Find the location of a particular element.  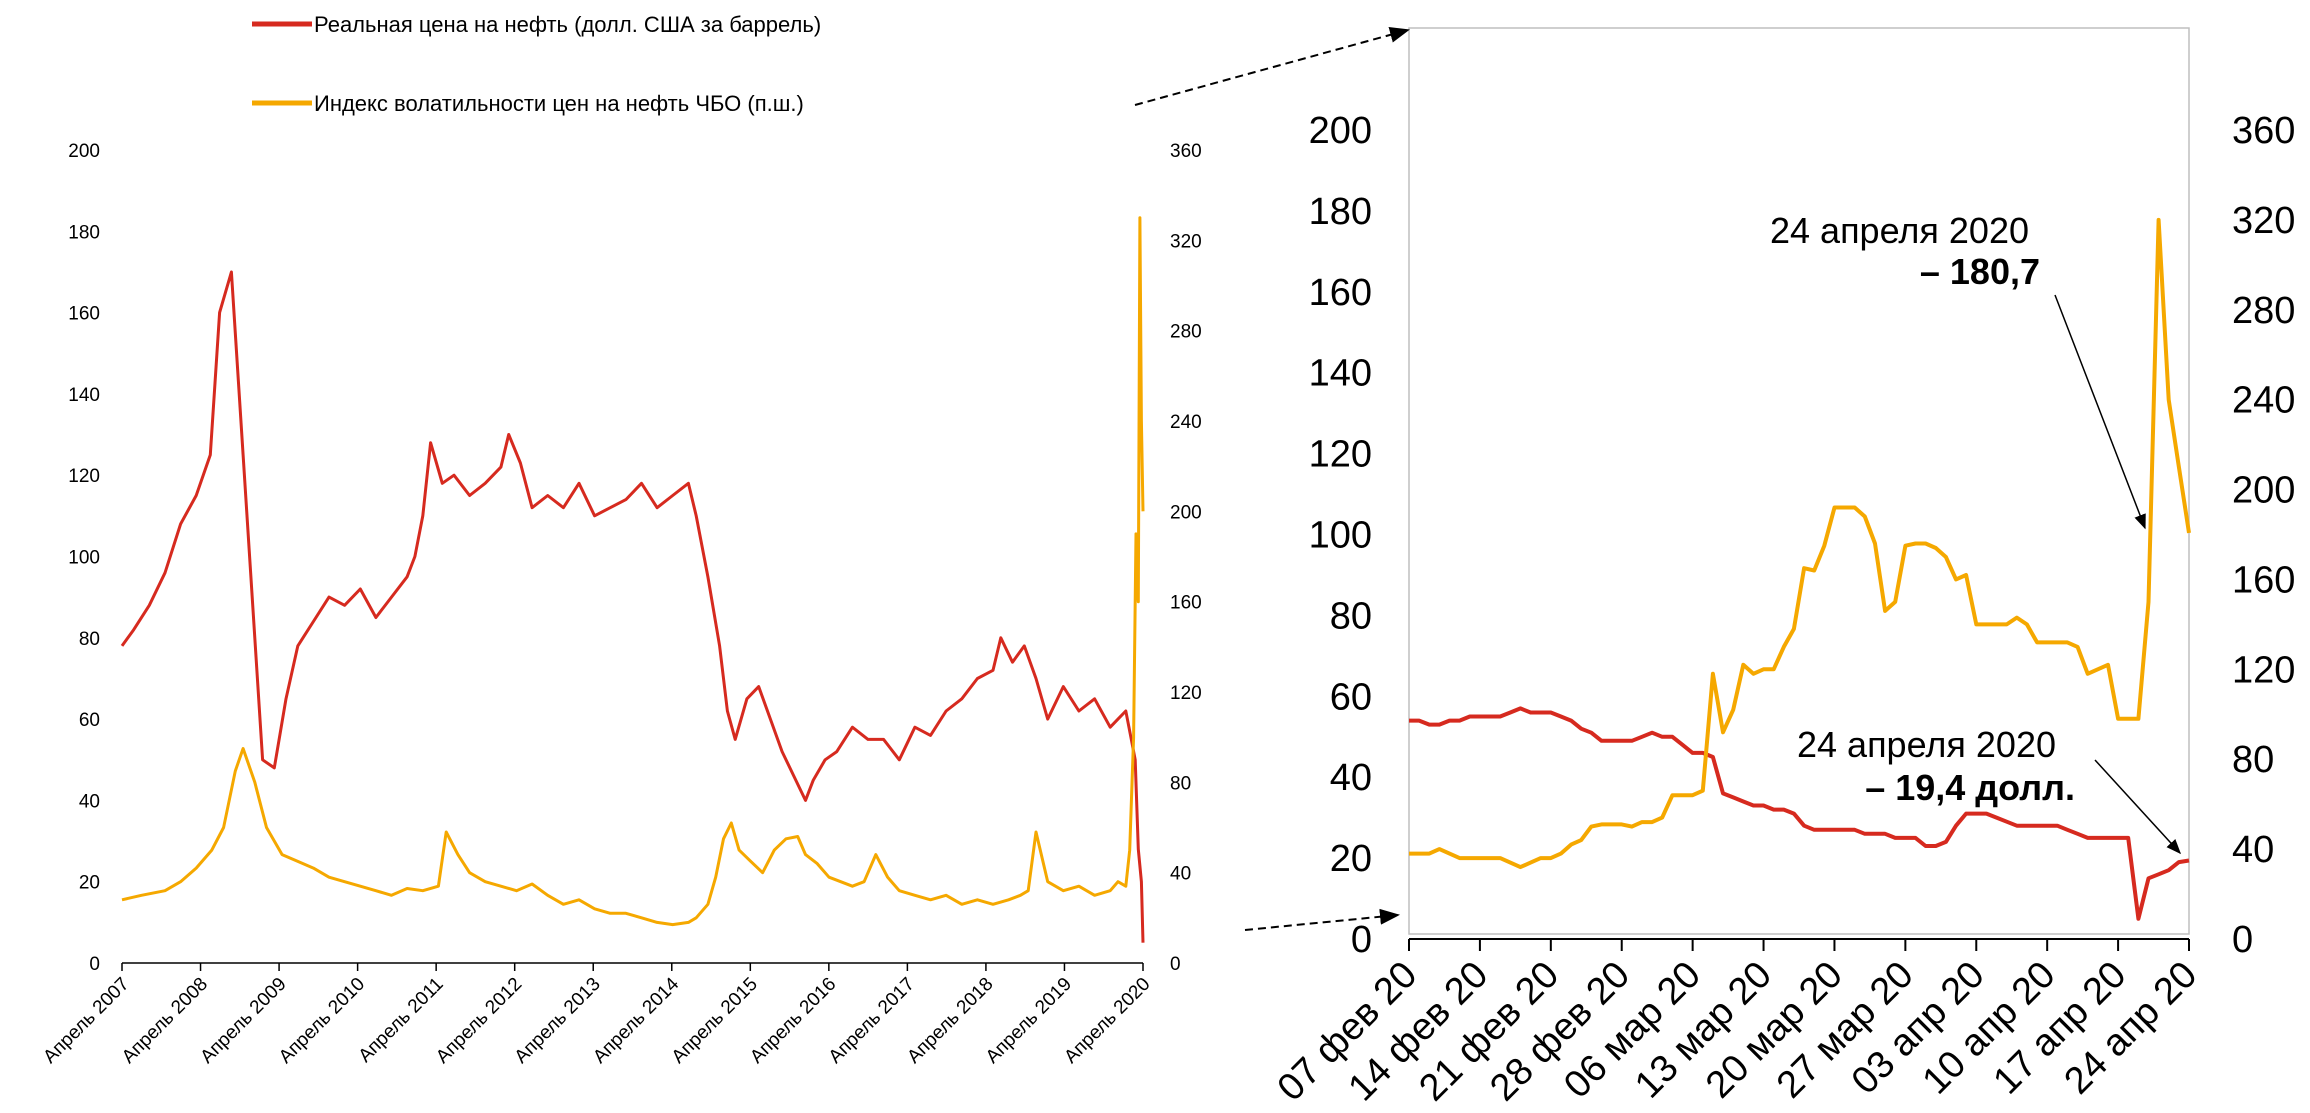

zoom-connector-top is located at coordinates (1272, 66).